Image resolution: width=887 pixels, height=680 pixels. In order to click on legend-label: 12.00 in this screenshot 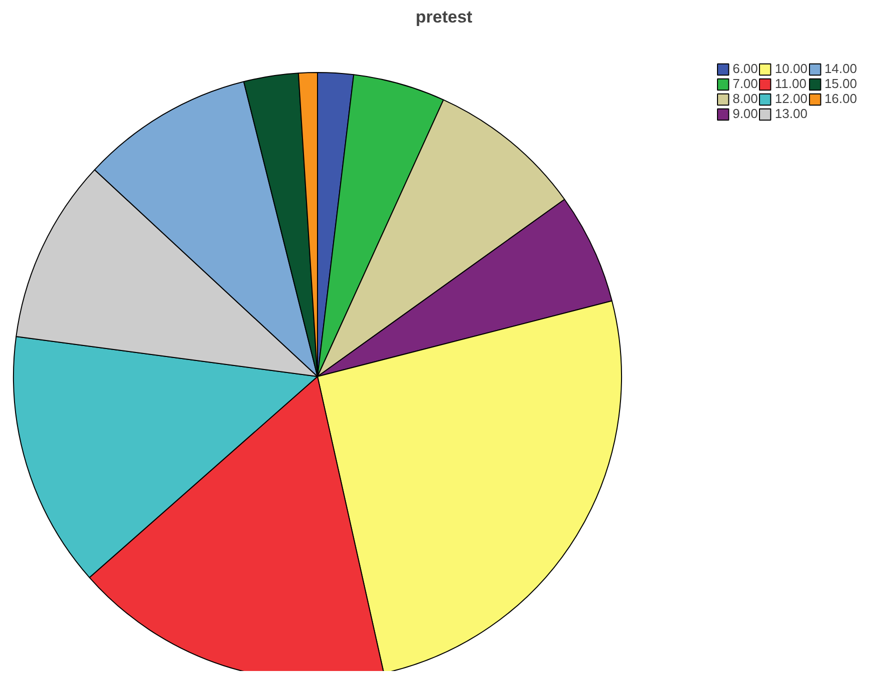, I will do `click(791, 98)`.